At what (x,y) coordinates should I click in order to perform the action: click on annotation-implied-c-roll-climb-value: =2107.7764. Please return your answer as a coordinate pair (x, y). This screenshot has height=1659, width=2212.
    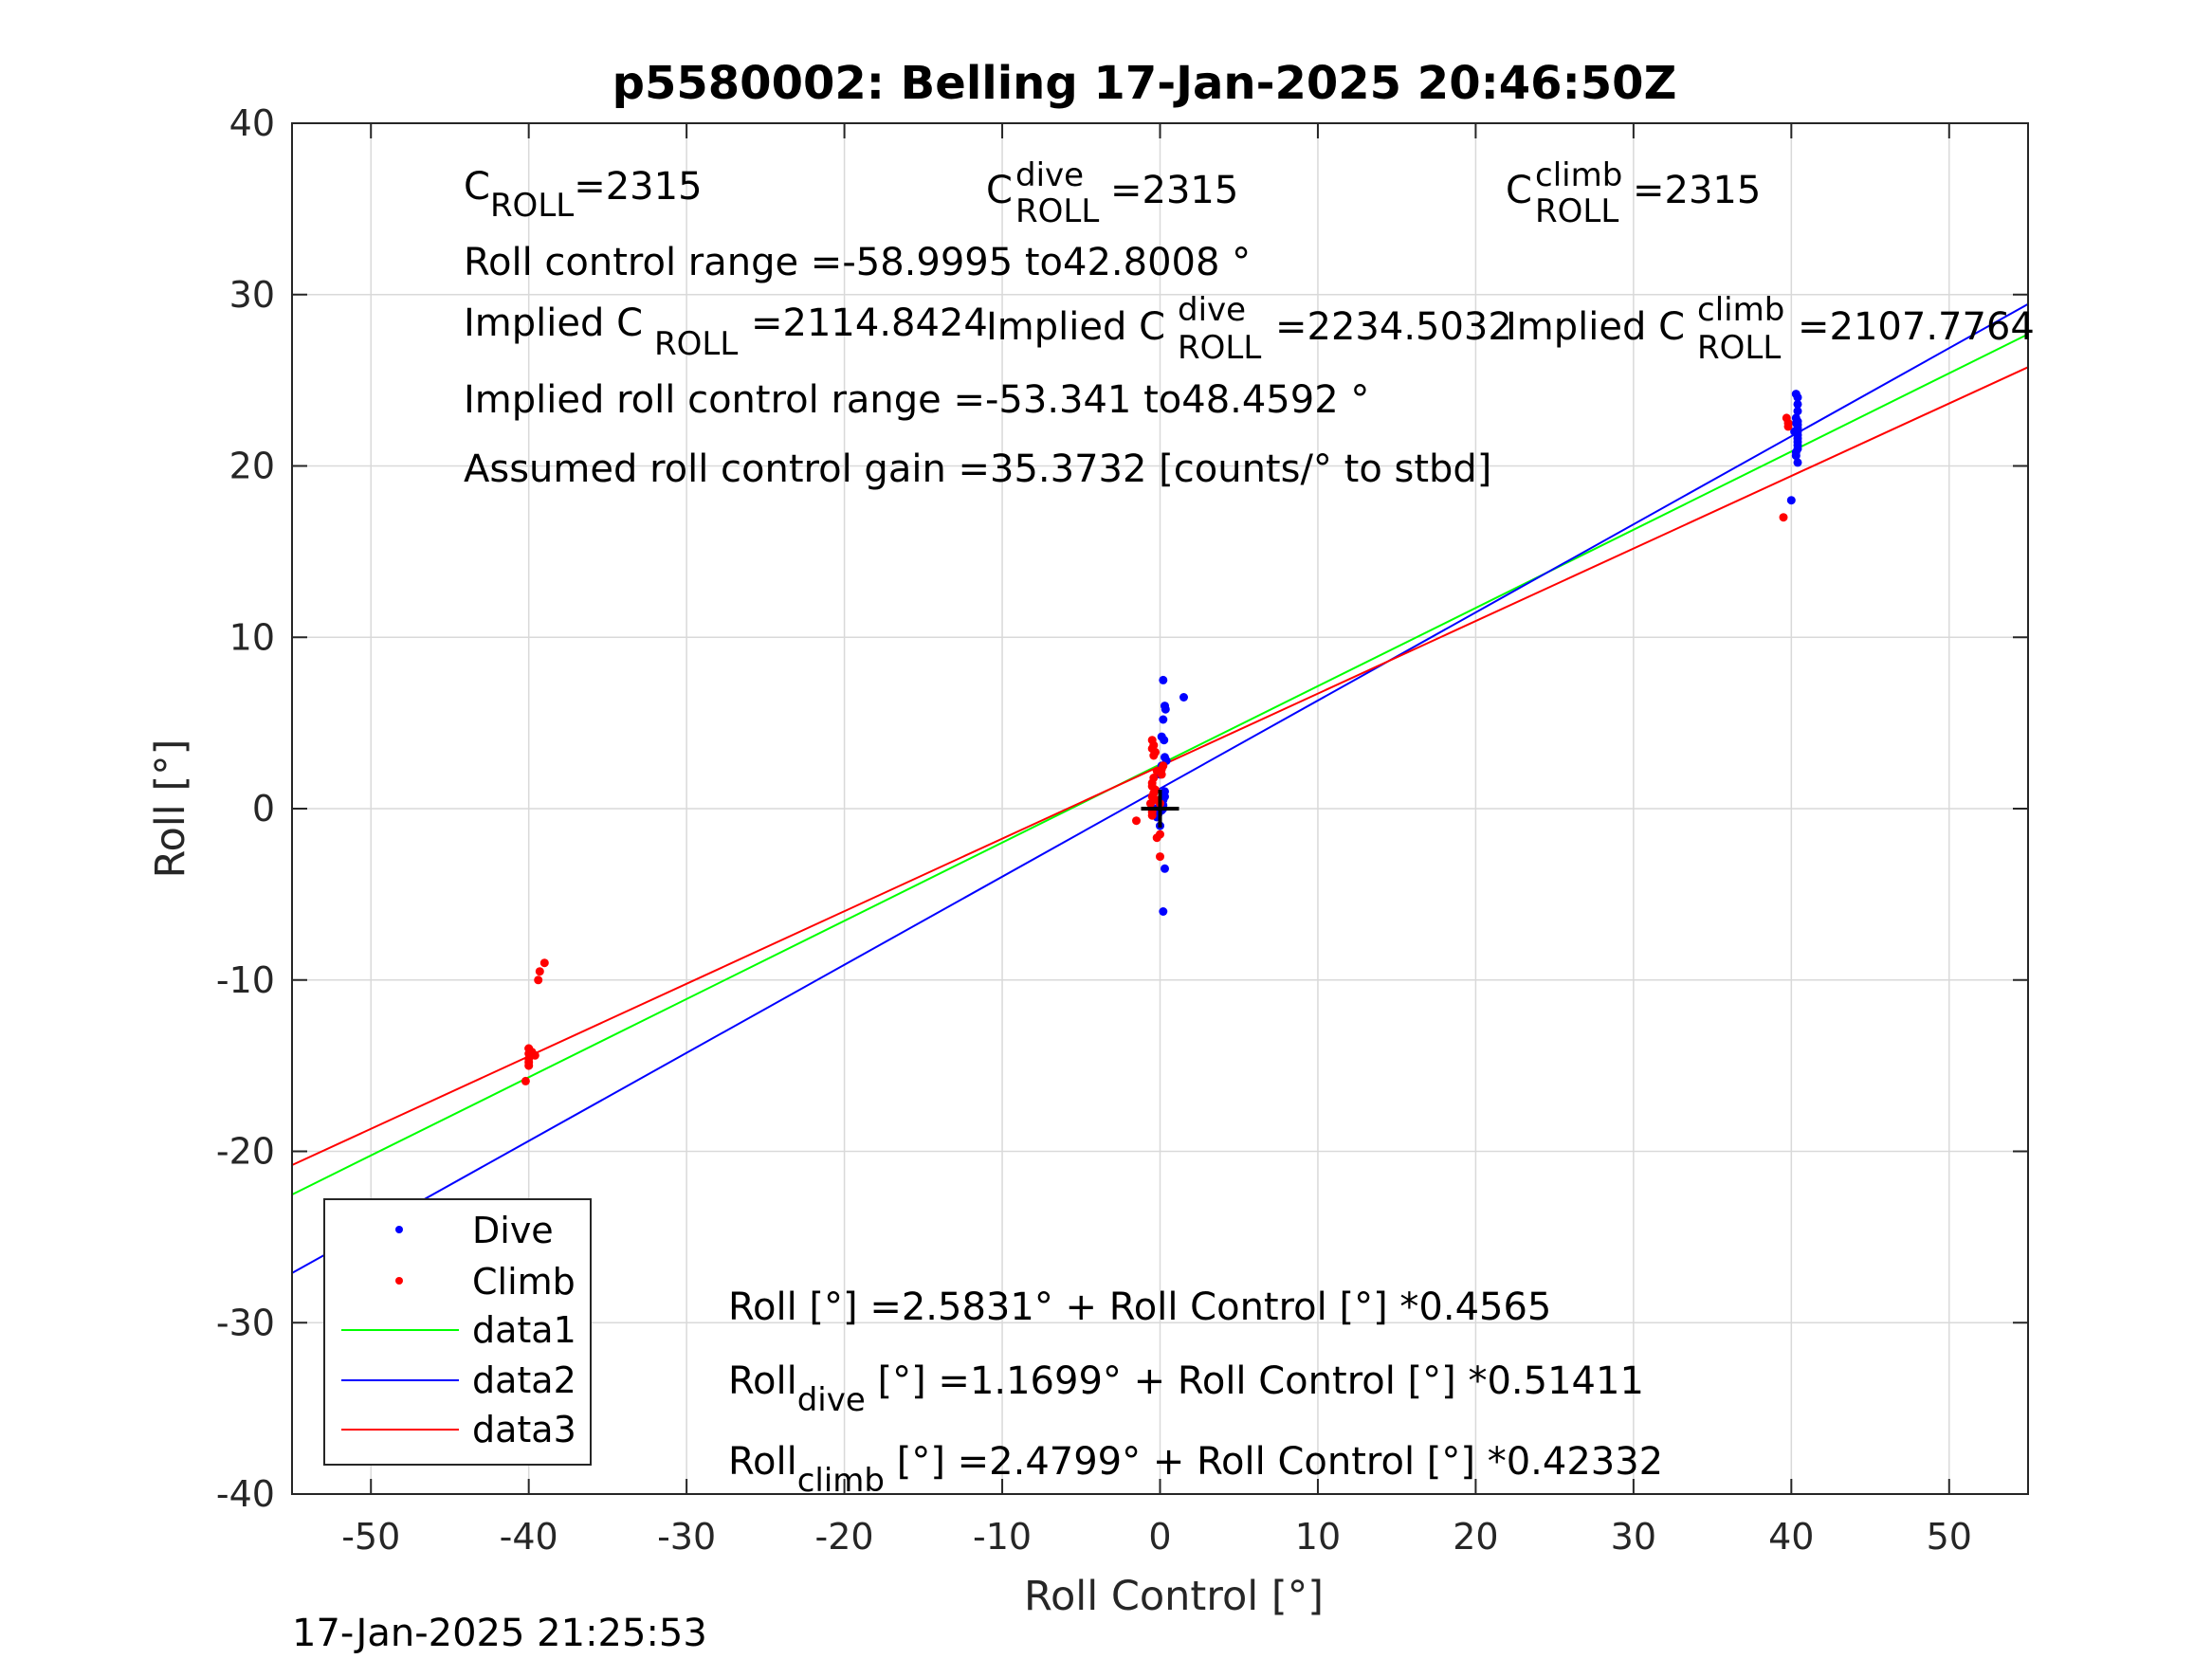
    Looking at the image, I should click on (1916, 327).